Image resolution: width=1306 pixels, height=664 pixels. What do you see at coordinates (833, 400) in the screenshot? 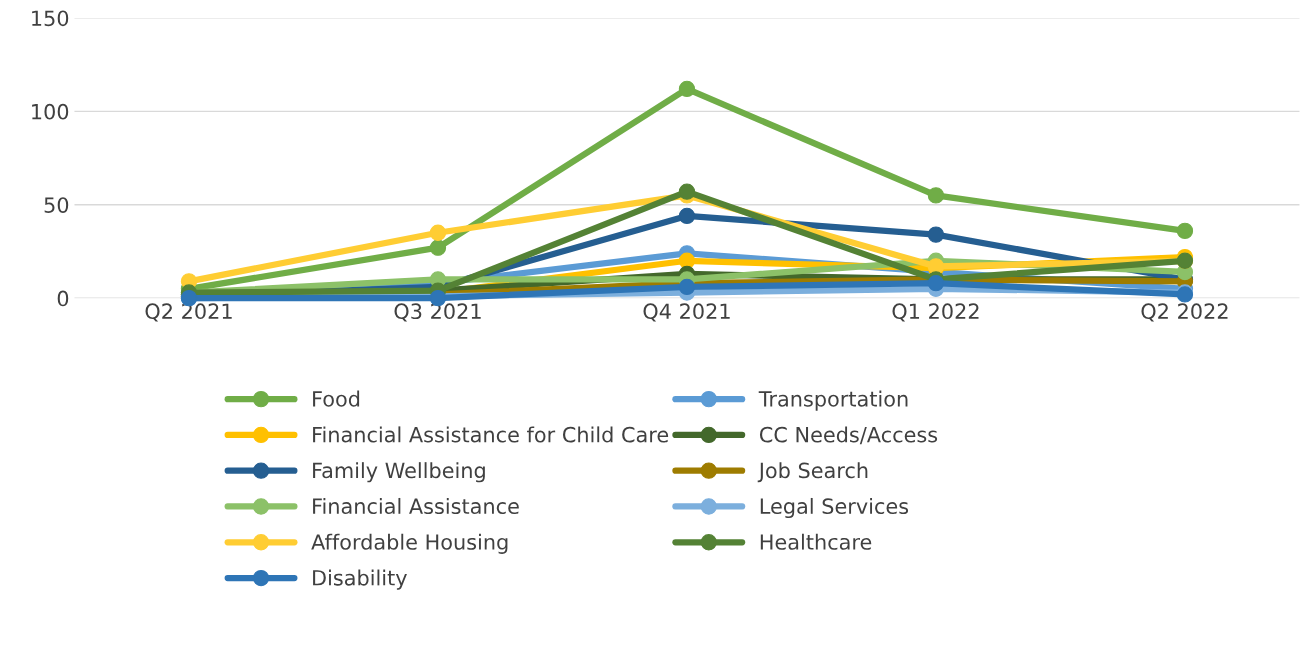
I see `legend-label: Transportation` at bounding box center [833, 400].